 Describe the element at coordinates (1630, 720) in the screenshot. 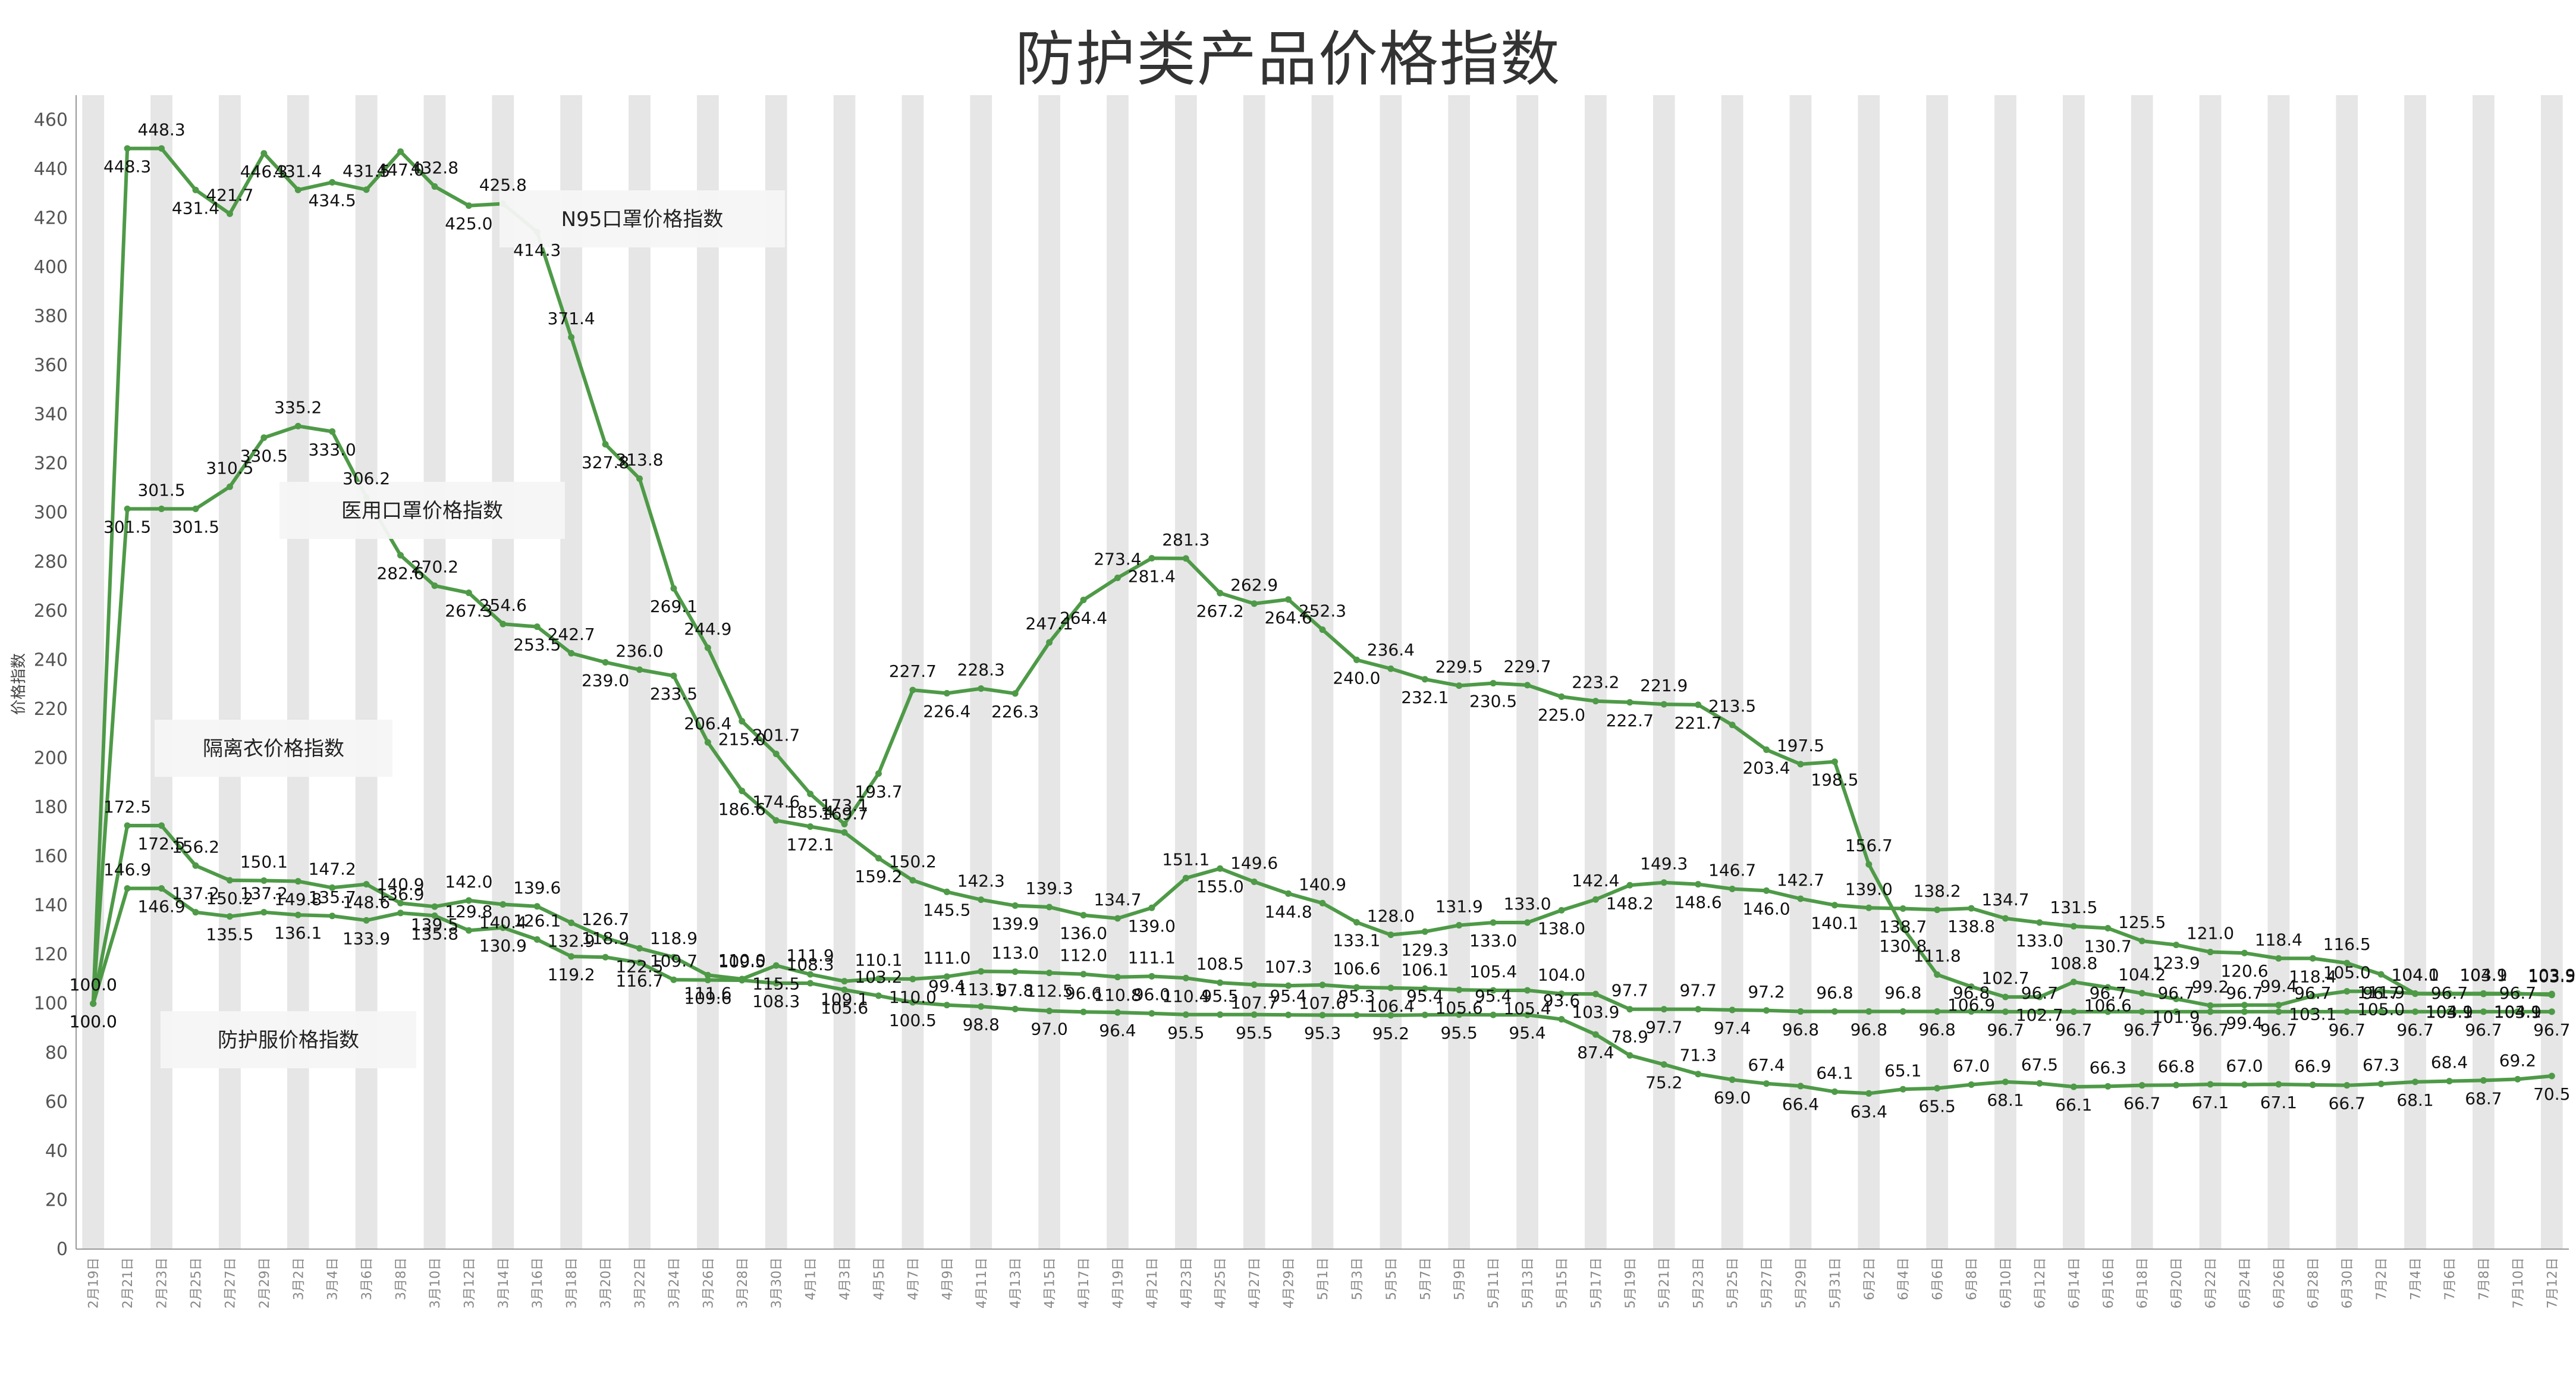

I see `data-label: 222.7` at that location.